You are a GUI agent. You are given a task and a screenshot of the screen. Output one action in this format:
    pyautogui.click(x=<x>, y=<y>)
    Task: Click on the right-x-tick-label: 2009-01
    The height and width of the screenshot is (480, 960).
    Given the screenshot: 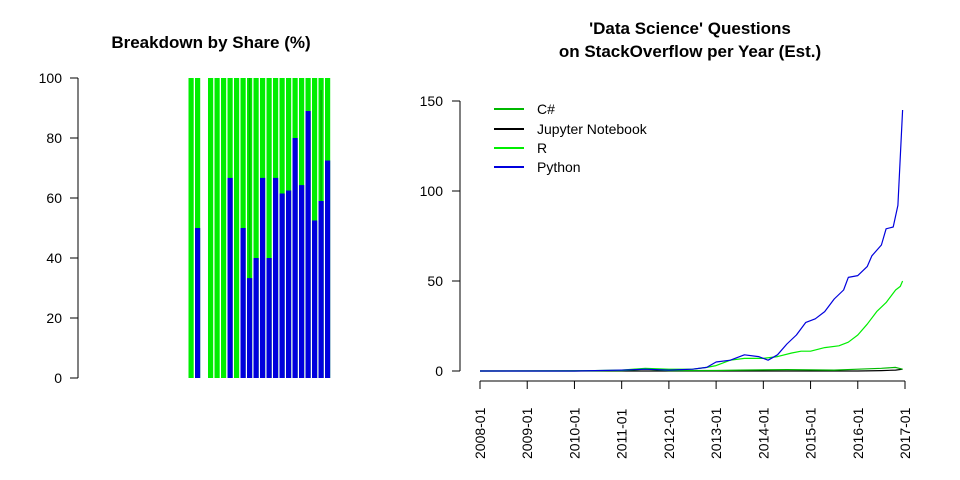 What is the action you would take?
    pyautogui.click(x=527, y=433)
    